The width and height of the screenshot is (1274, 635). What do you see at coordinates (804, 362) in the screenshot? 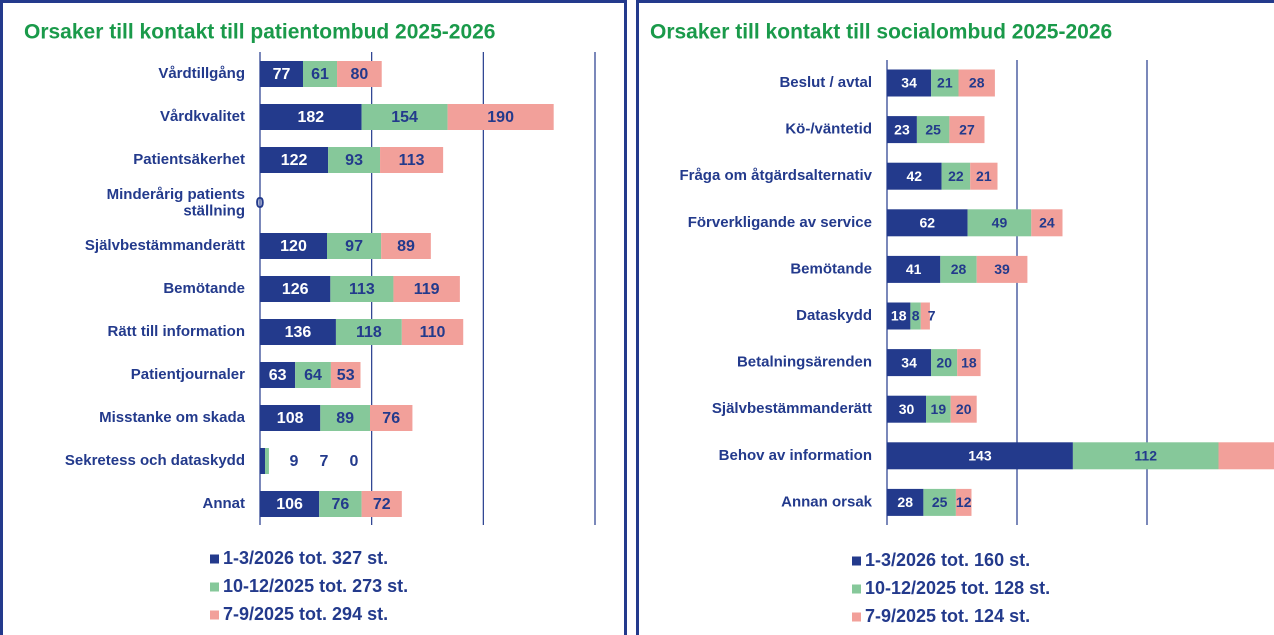
I see `category-label: Betalningsärenden` at bounding box center [804, 362].